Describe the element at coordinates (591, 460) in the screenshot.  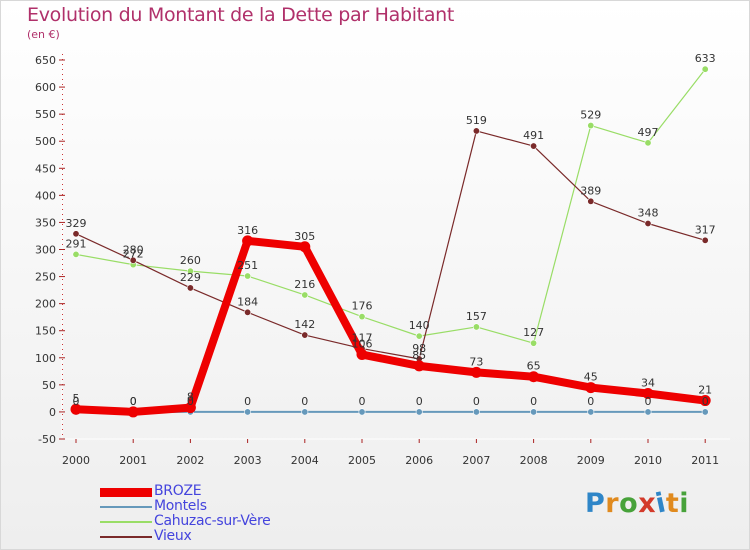
I see `x-tick-label: 2009` at that location.